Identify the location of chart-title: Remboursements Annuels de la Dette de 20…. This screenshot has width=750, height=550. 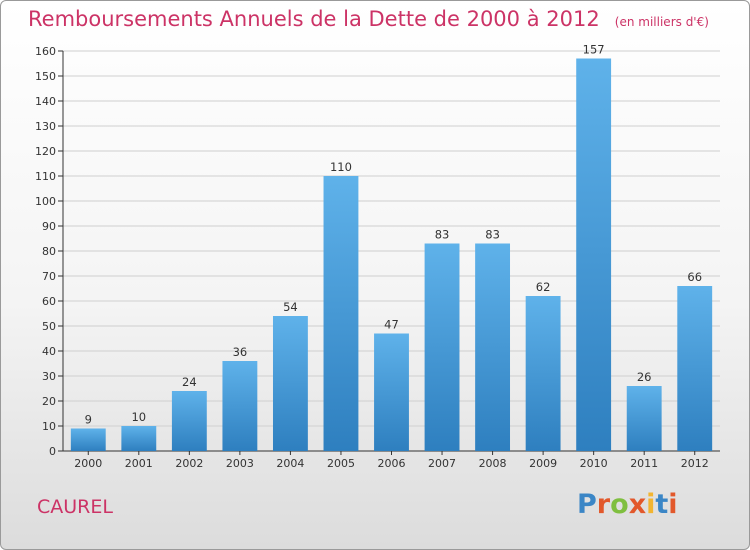
(314, 19).